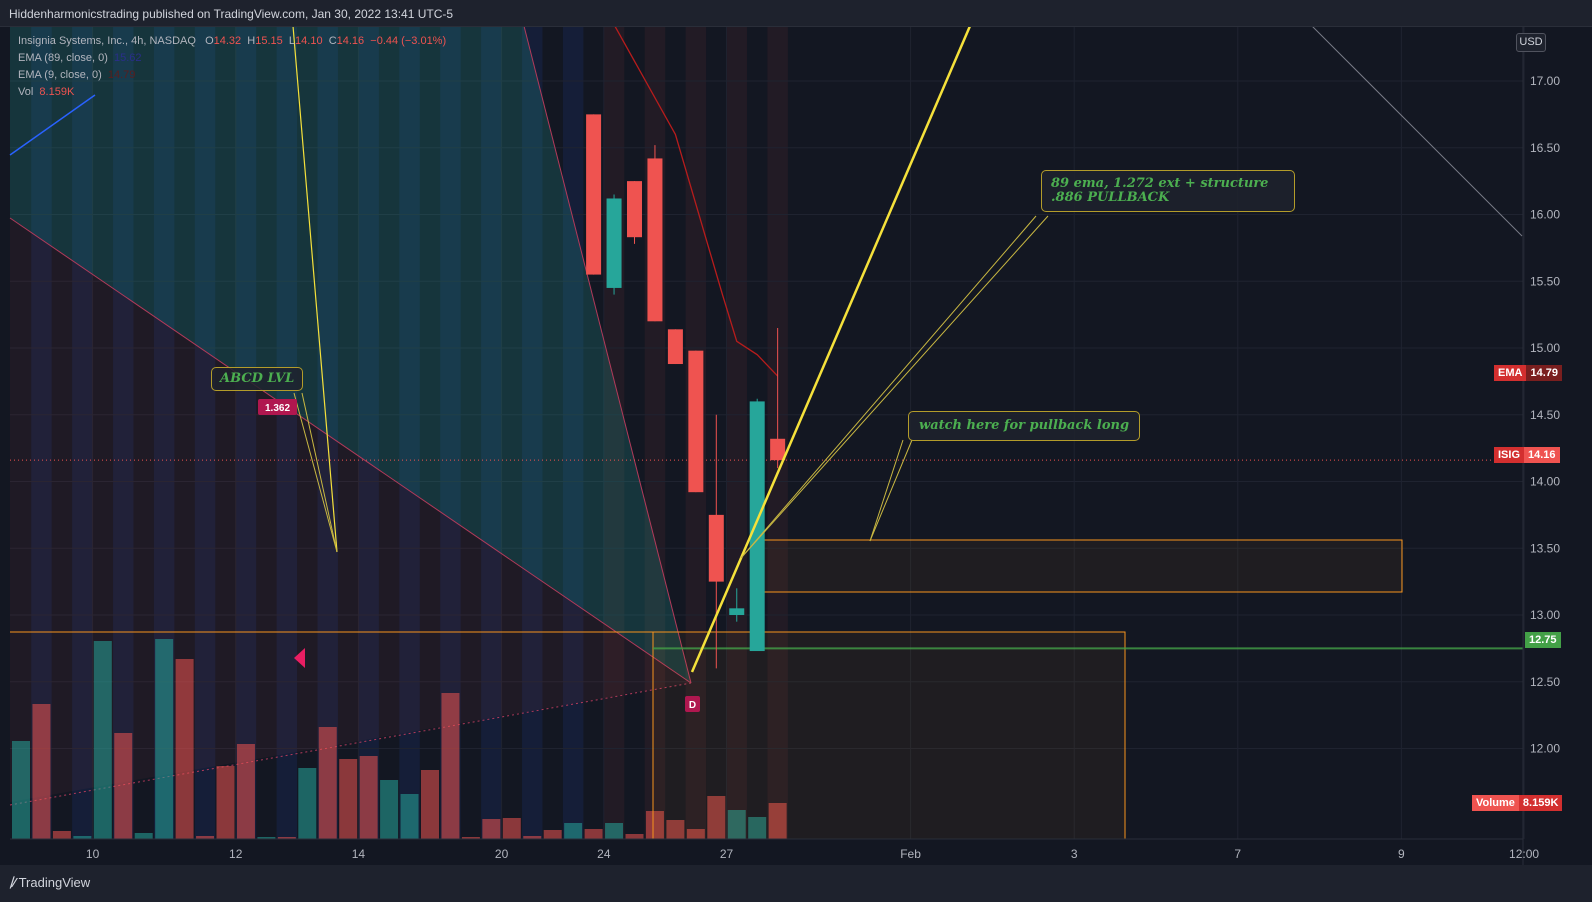  Describe the element at coordinates (1495, 803) in the screenshot. I see `volume-price-tag: Volume` at that location.